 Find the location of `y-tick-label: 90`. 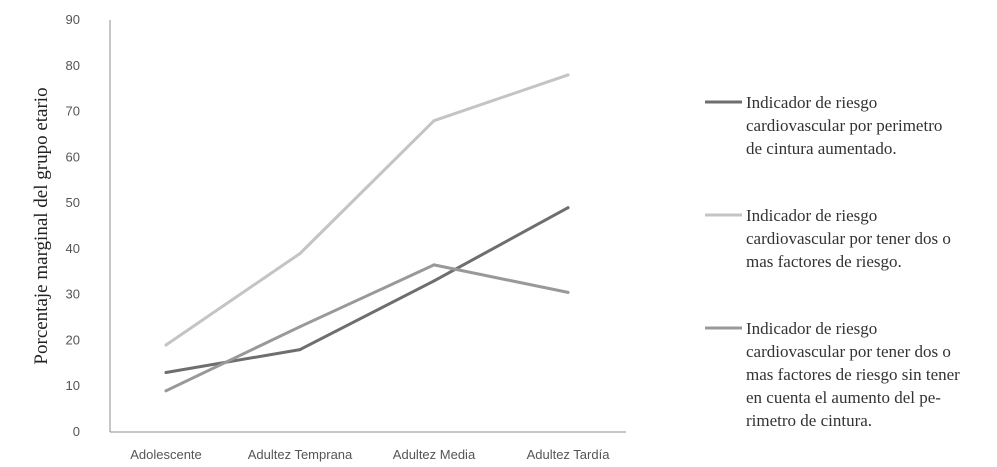

y-tick-label: 90 is located at coordinates (73, 19).